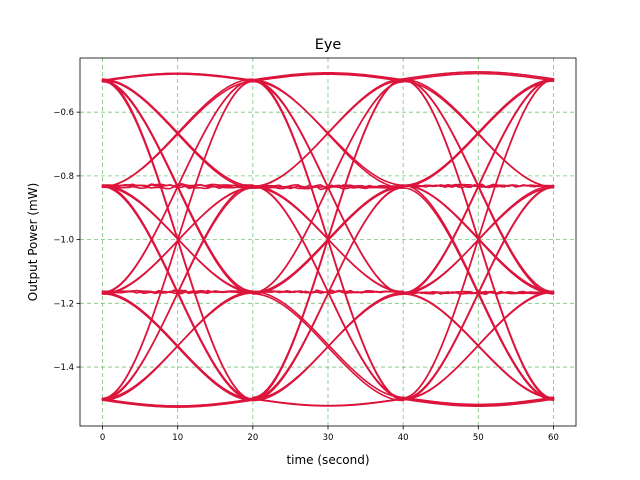 The height and width of the screenshot is (480, 640). What do you see at coordinates (33, 242) in the screenshot?
I see `y-axis-label: Output Power (mW)` at bounding box center [33, 242].